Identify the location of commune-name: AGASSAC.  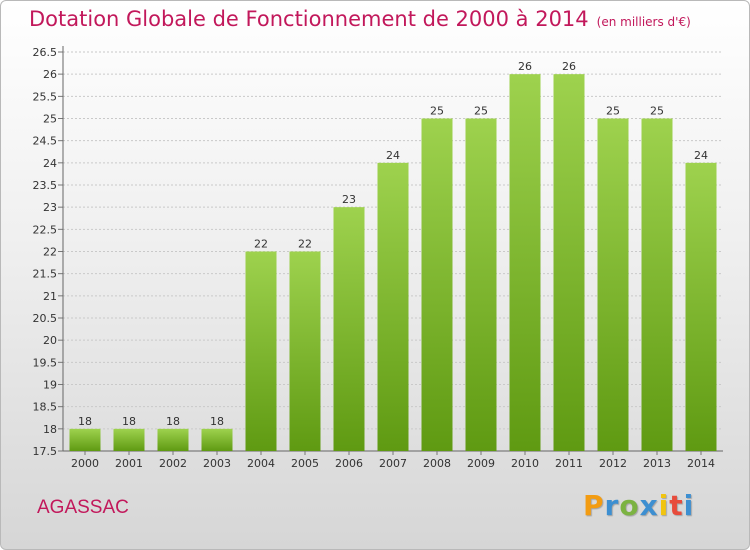
(83, 507).